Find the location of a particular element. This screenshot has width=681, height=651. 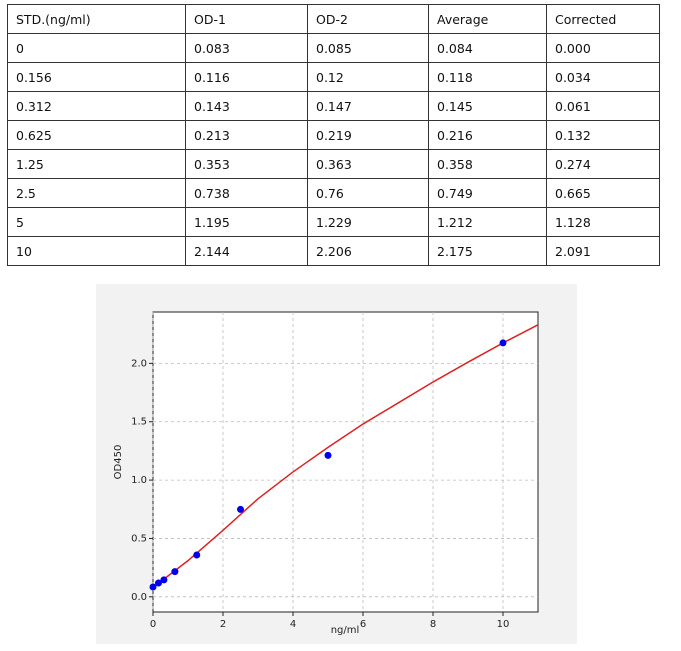

table-cell: 2.091 is located at coordinates (603, 251).